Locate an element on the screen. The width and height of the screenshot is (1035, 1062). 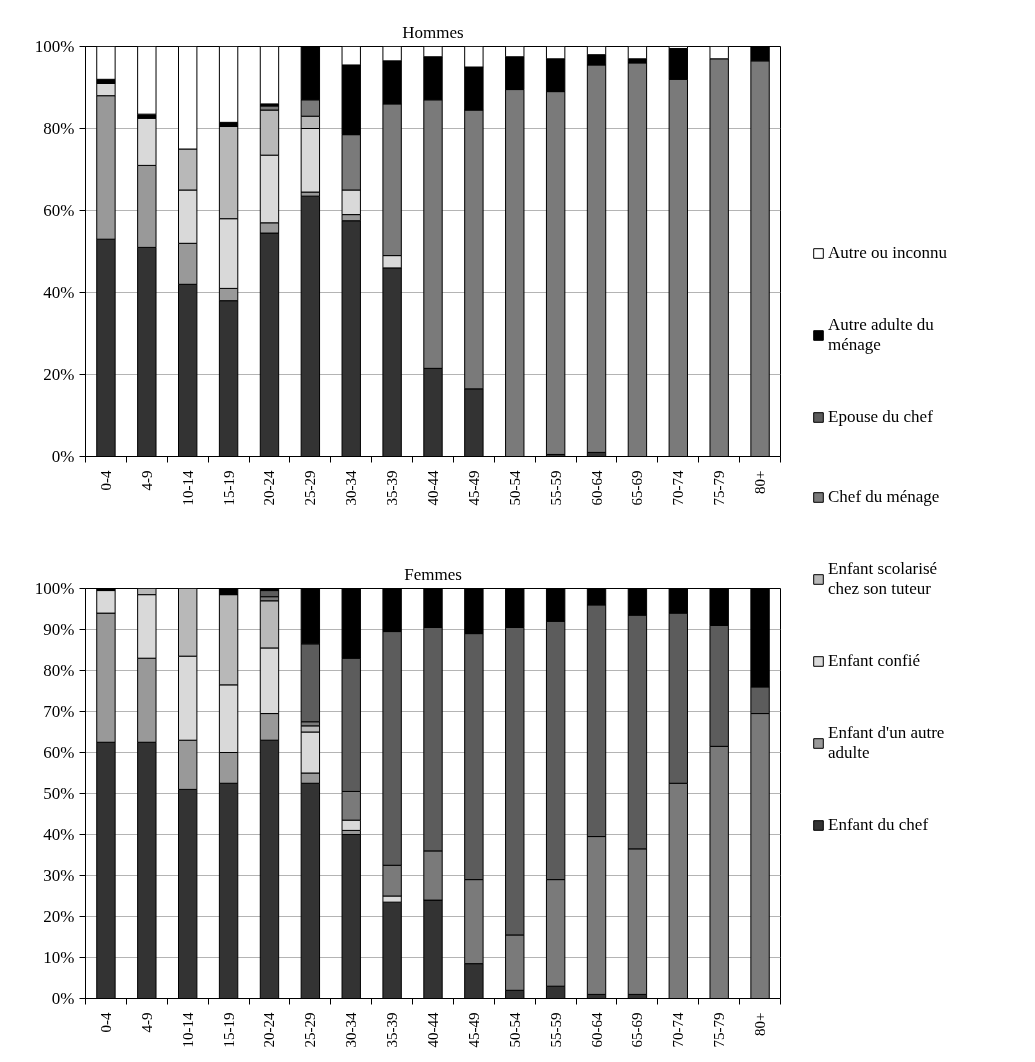
y-tick-label: 70% is located at coordinates (59, 711).